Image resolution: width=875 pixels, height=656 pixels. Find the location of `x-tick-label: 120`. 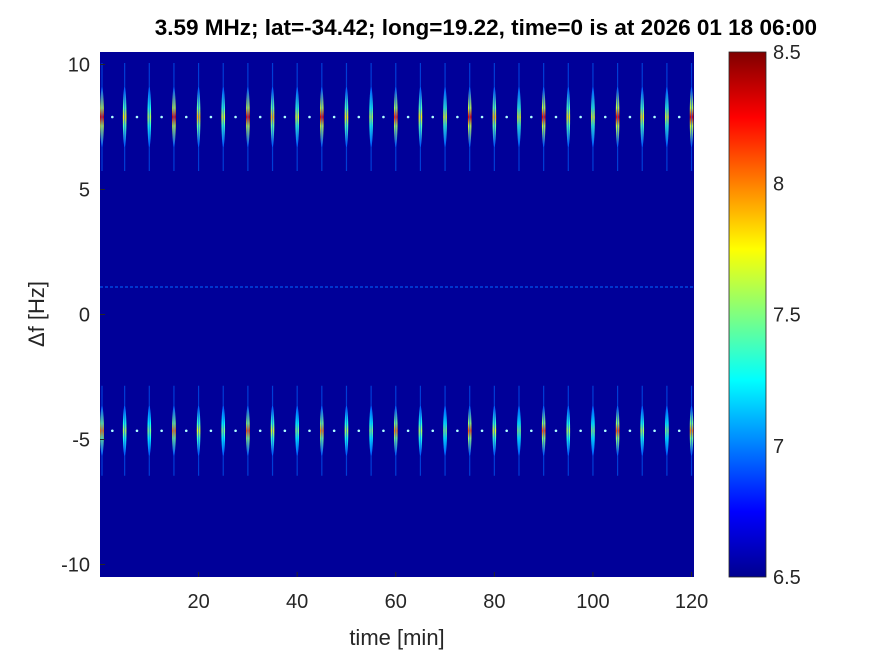

x-tick-label: 120 is located at coordinates (691, 602).